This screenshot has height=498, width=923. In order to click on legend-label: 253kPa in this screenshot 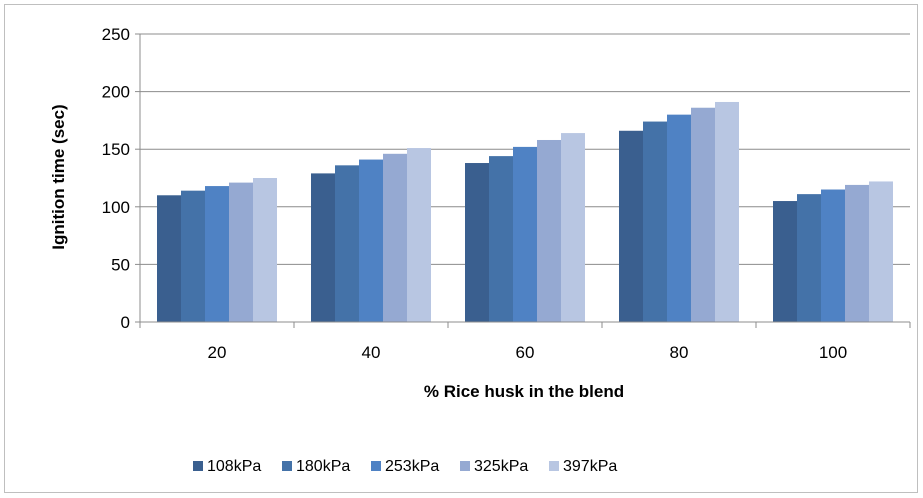, I will do `click(412, 466)`.